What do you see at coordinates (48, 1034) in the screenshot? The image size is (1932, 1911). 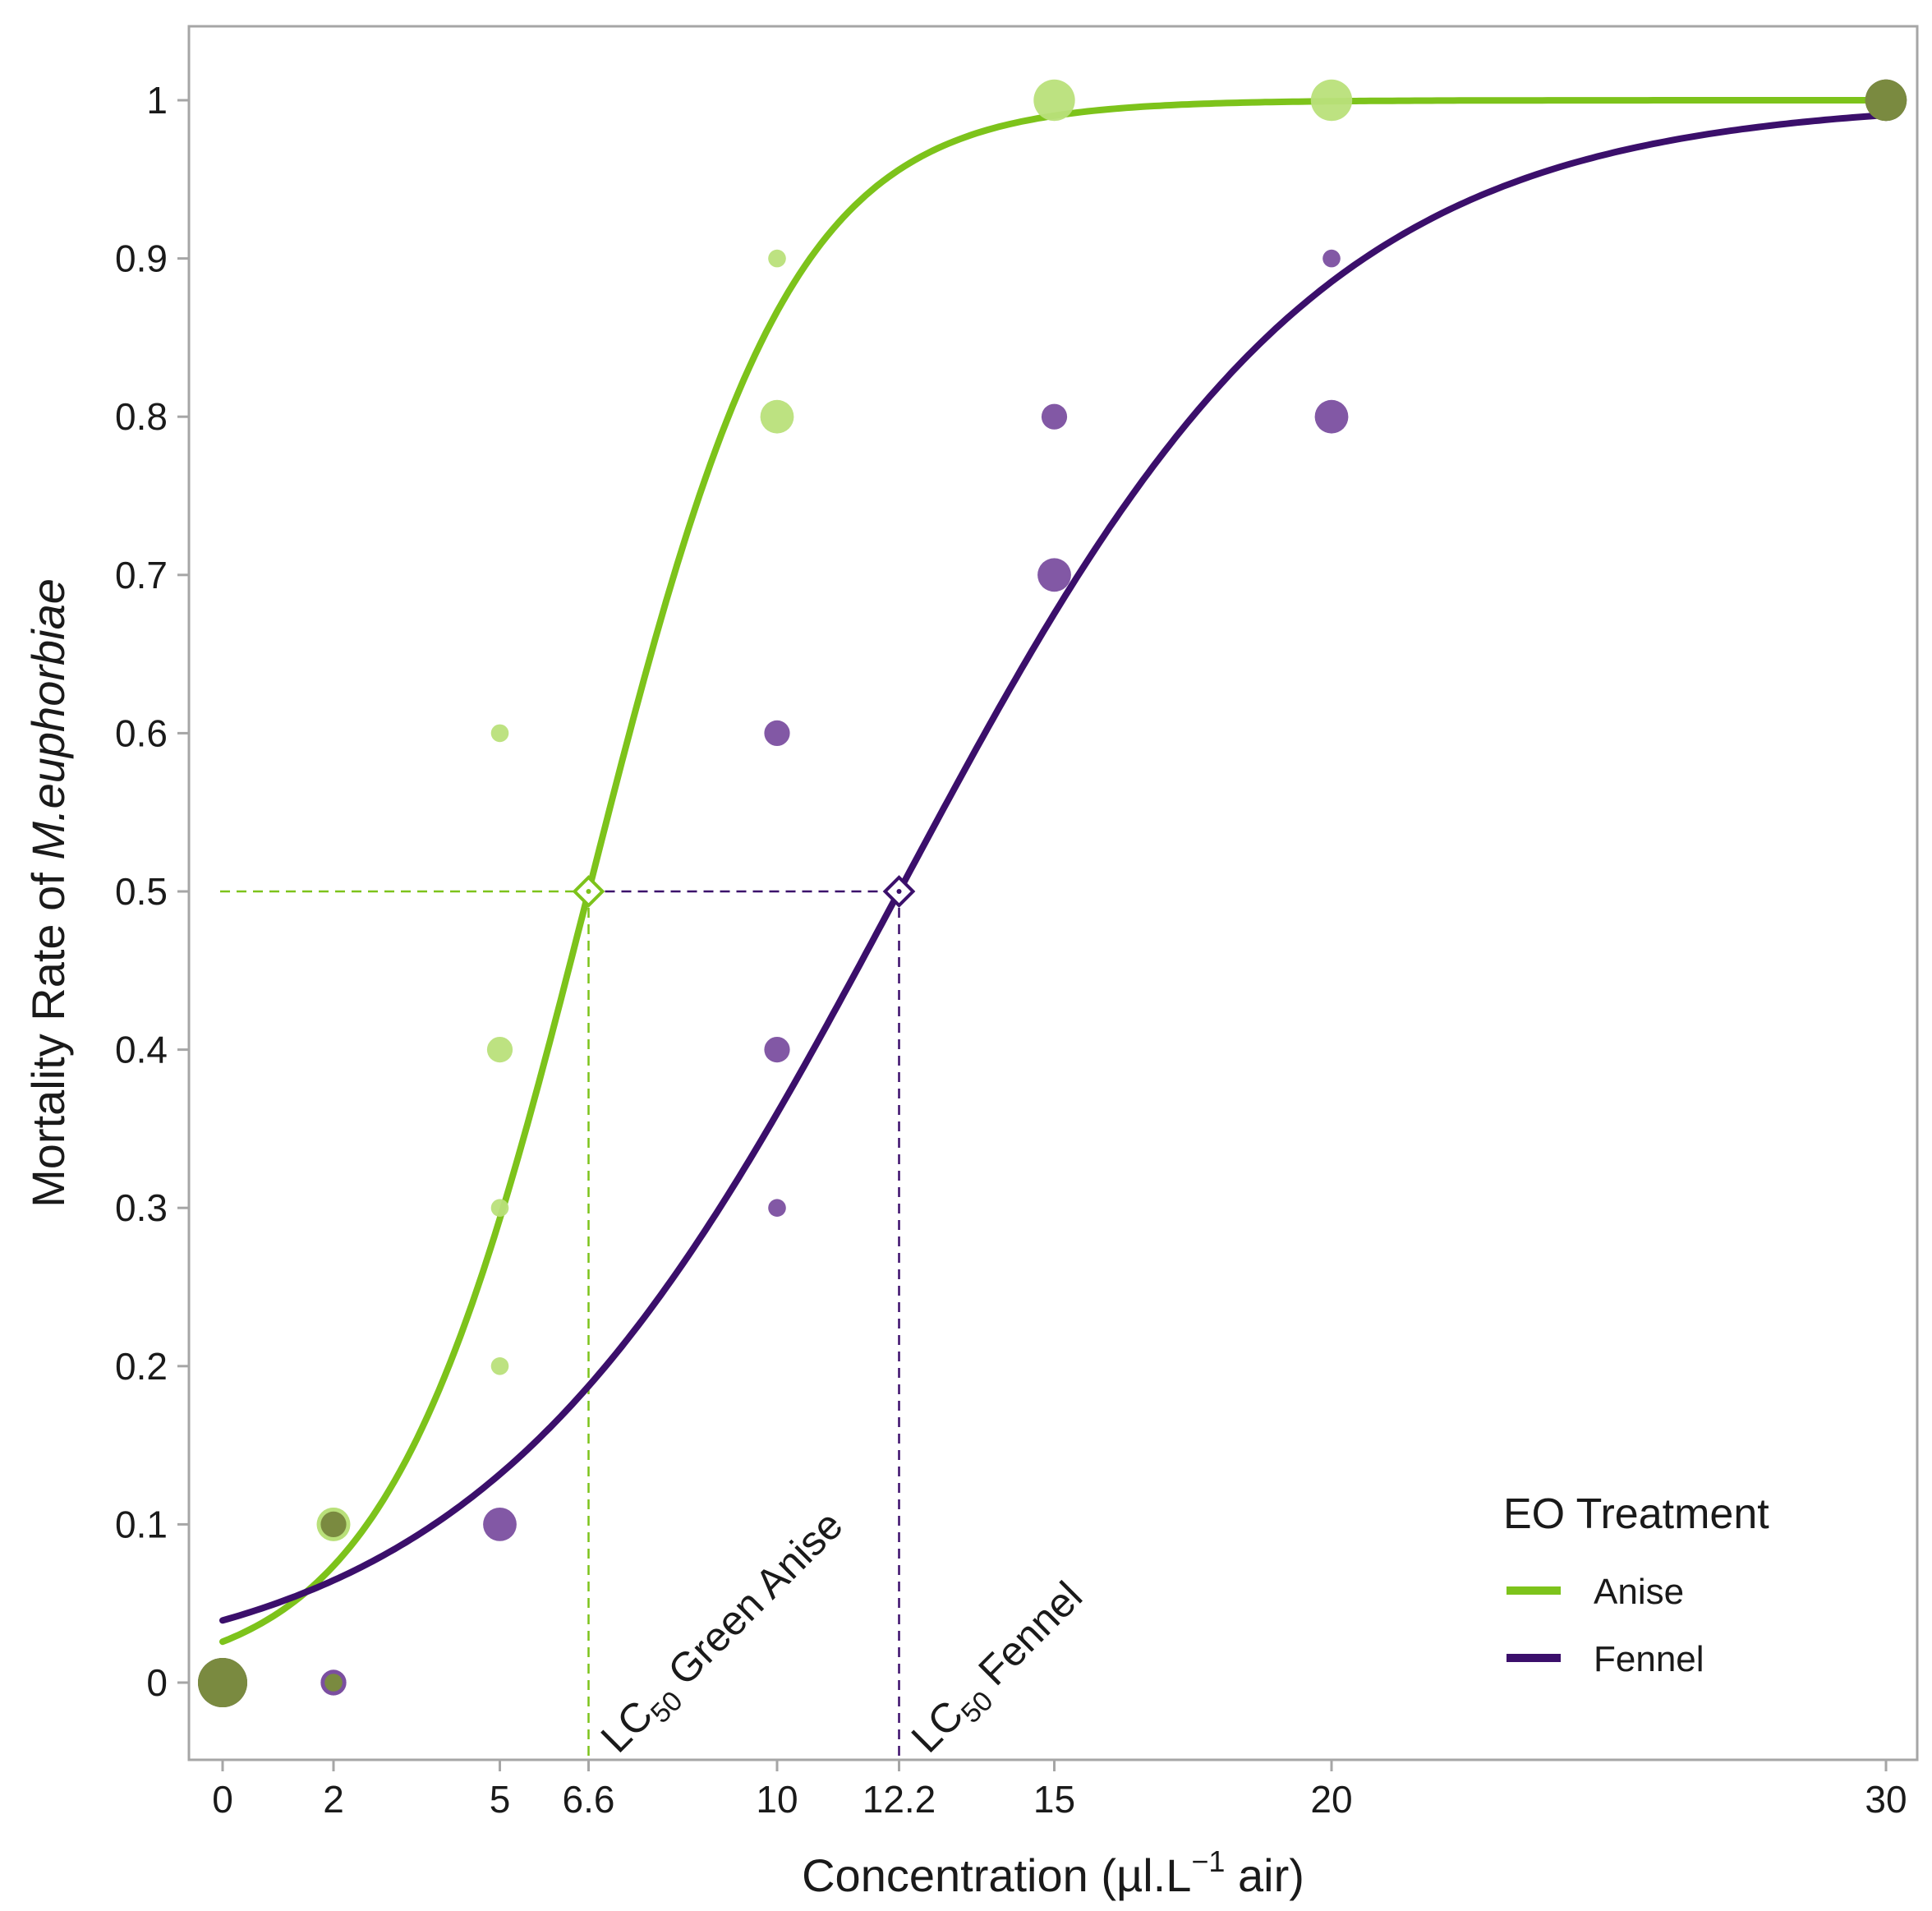 I see `y-axis-title-main: Mortality Rate of` at bounding box center [48, 1034].